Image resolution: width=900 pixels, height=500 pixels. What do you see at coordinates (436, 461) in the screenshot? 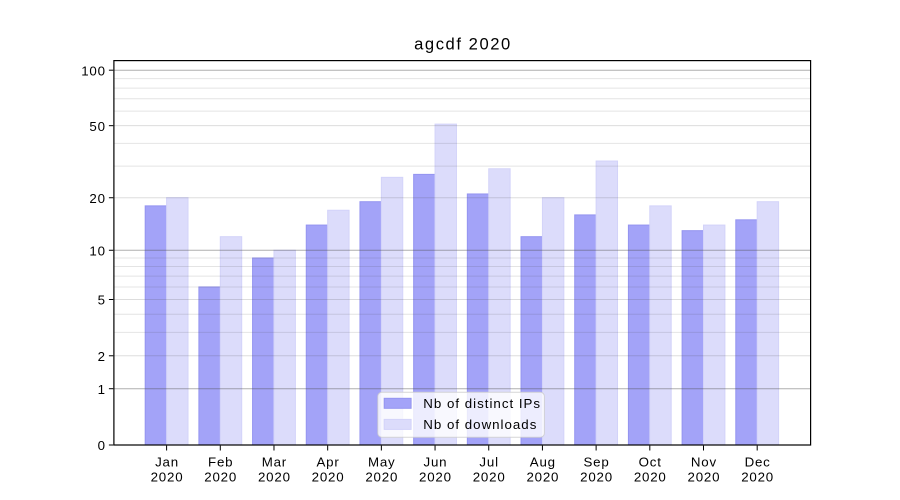
I see `svg-text: Jun` at bounding box center [436, 461].